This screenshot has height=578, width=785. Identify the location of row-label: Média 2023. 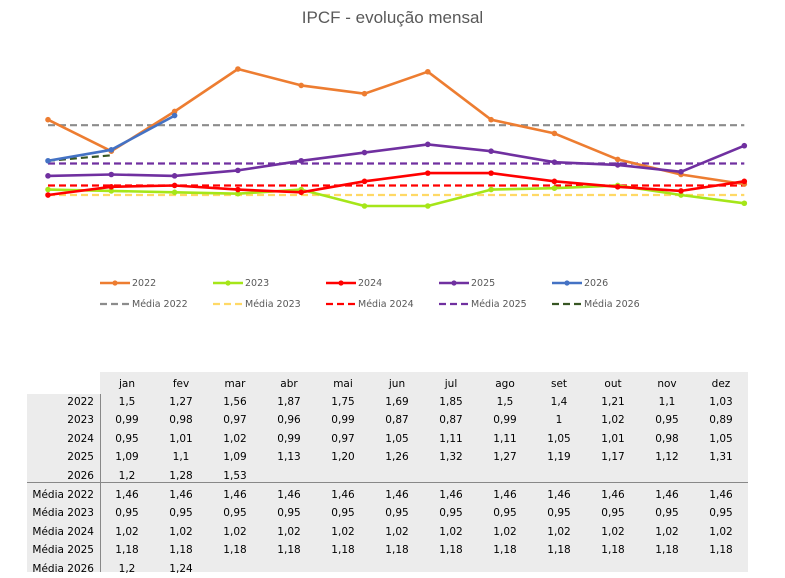
(63, 513).